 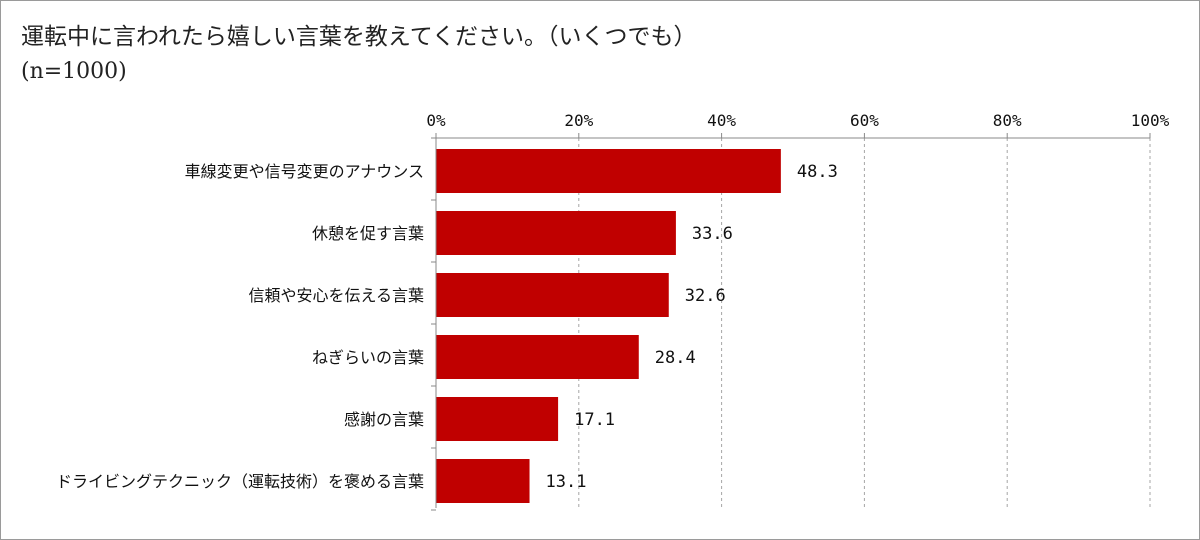 What do you see at coordinates (359, 37) in the screenshot?
I see `chart-title: 運転中に言われたら嬉しい言葉を教えてください。（いくつでも）` at bounding box center [359, 37].